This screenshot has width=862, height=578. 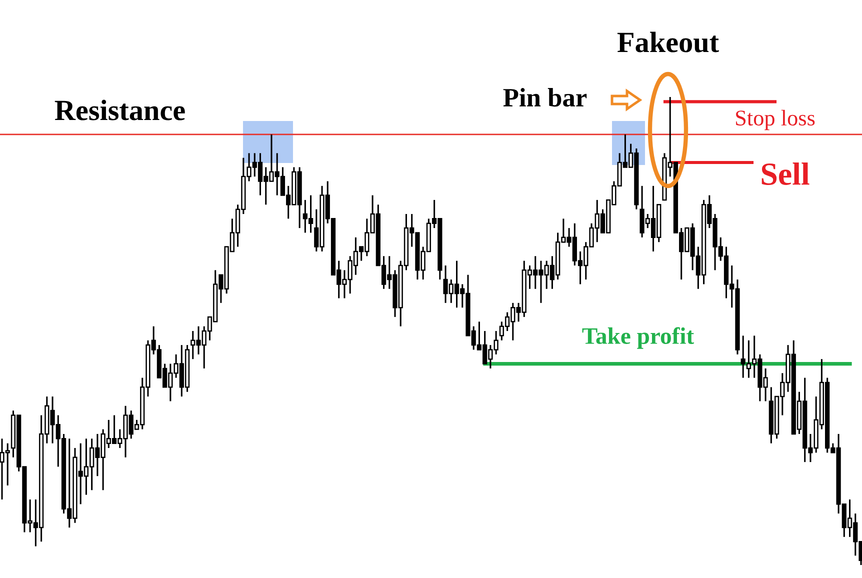 I want to click on ref-line-label: Take profit, so click(x=638, y=338).